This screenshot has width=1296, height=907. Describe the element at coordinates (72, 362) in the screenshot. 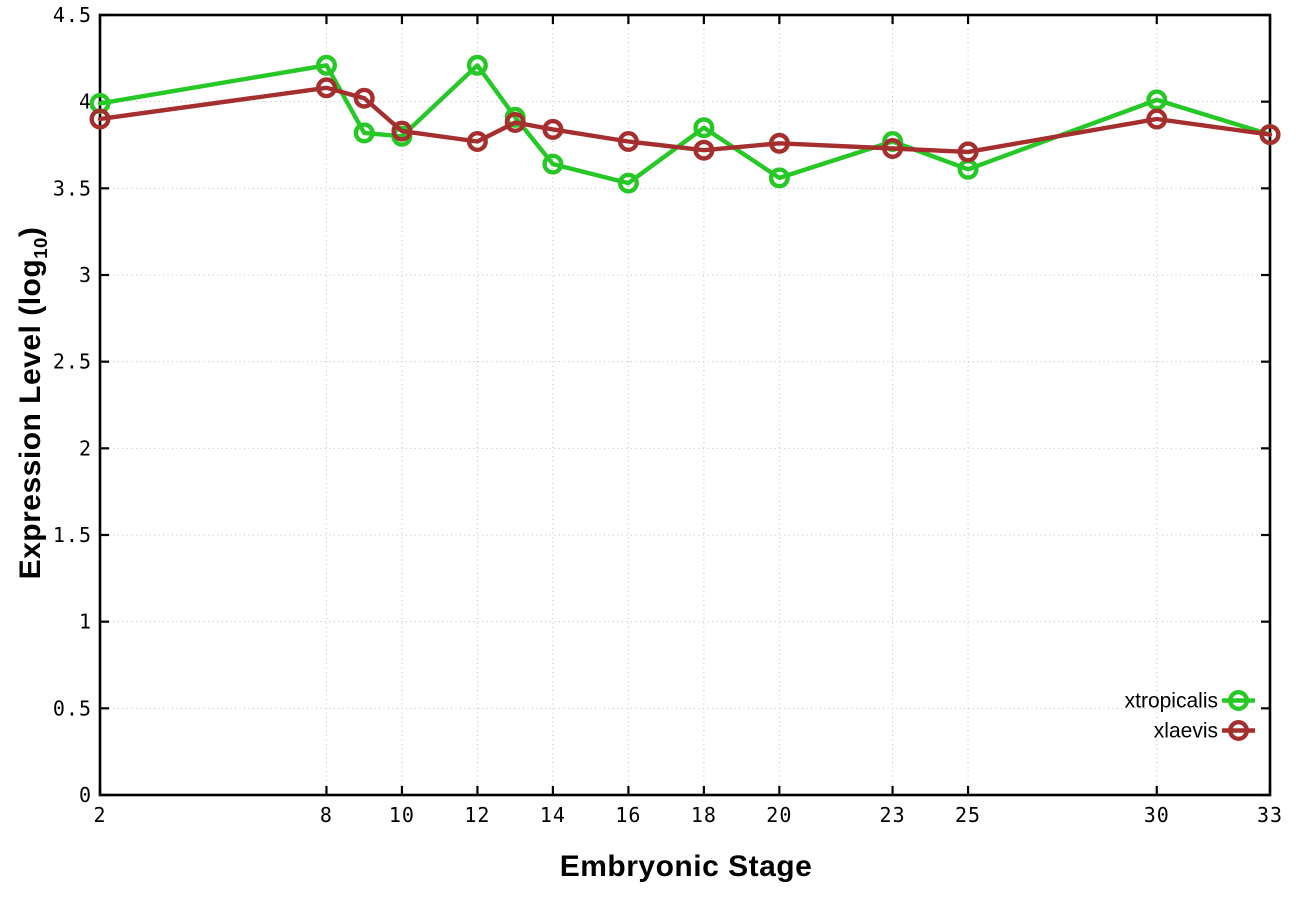

I see `y-tick-label-2.5: 2.5` at that location.